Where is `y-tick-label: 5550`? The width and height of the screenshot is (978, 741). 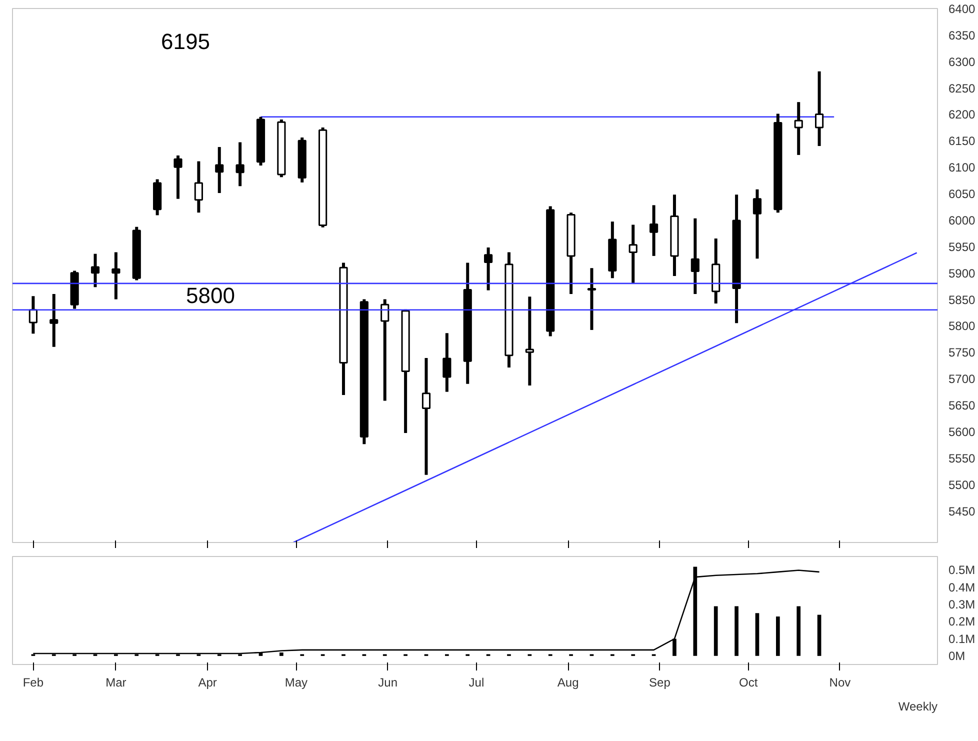
y-tick-label: 5550 is located at coordinates (962, 458).